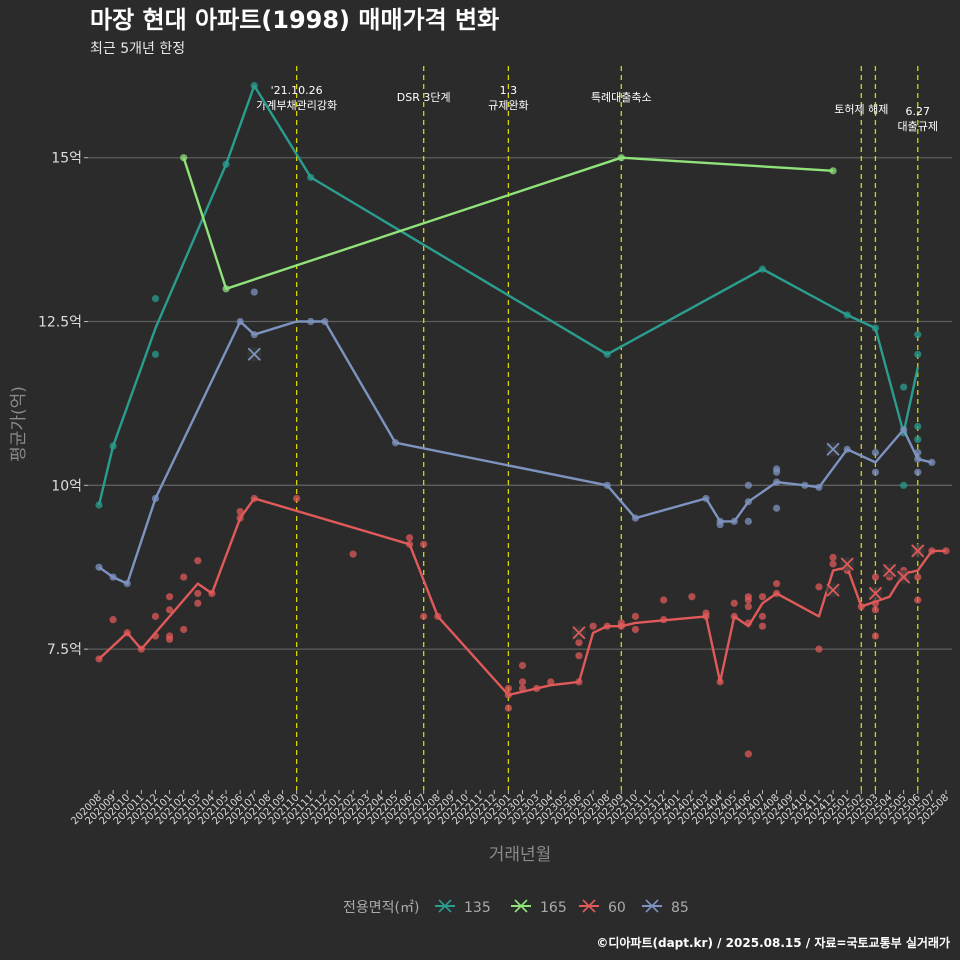 The image size is (960, 960). What do you see at coordinates (520, 855) in the screenshot?
I see `x-axis-title: 거래년월` at bounding box center [520, 855].